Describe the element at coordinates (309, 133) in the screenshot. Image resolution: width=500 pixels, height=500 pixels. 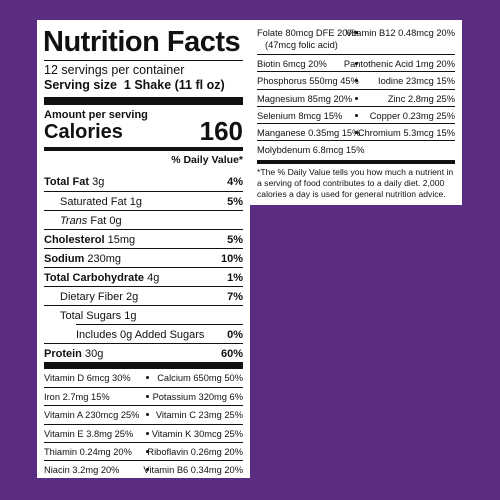
I see `micronutrient-left: Manganese 0.35mg 15%` at that location.